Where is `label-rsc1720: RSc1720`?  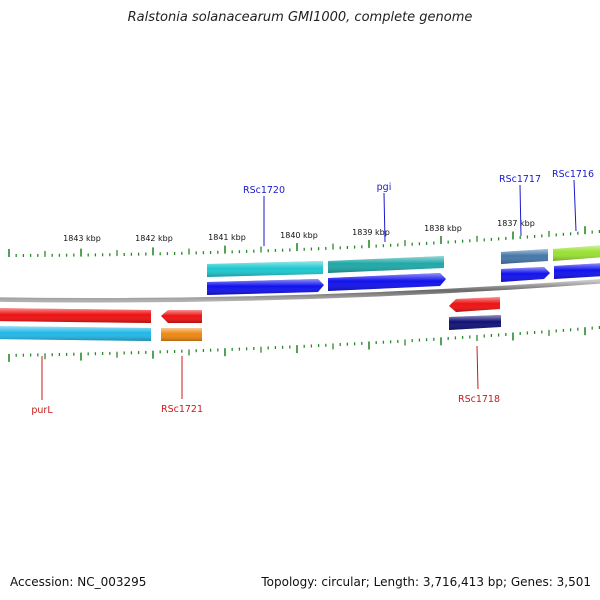 label-rsc1720: RSc1720 is located at coordinates (264, 190).